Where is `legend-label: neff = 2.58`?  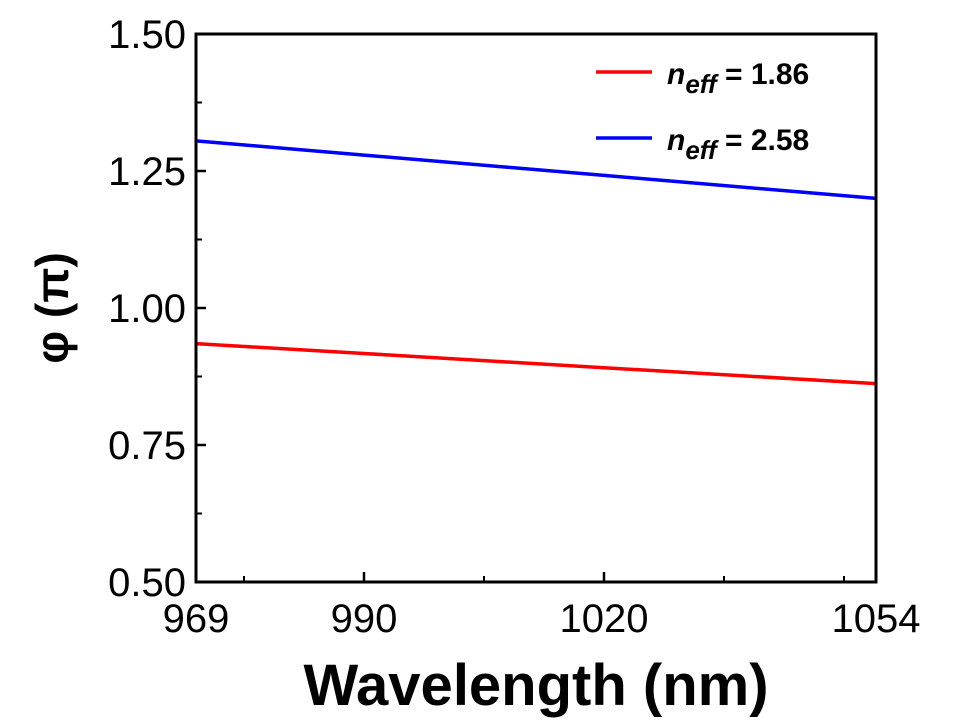 legend-label: neff = 2.58 is located at coordinates (738, 144).